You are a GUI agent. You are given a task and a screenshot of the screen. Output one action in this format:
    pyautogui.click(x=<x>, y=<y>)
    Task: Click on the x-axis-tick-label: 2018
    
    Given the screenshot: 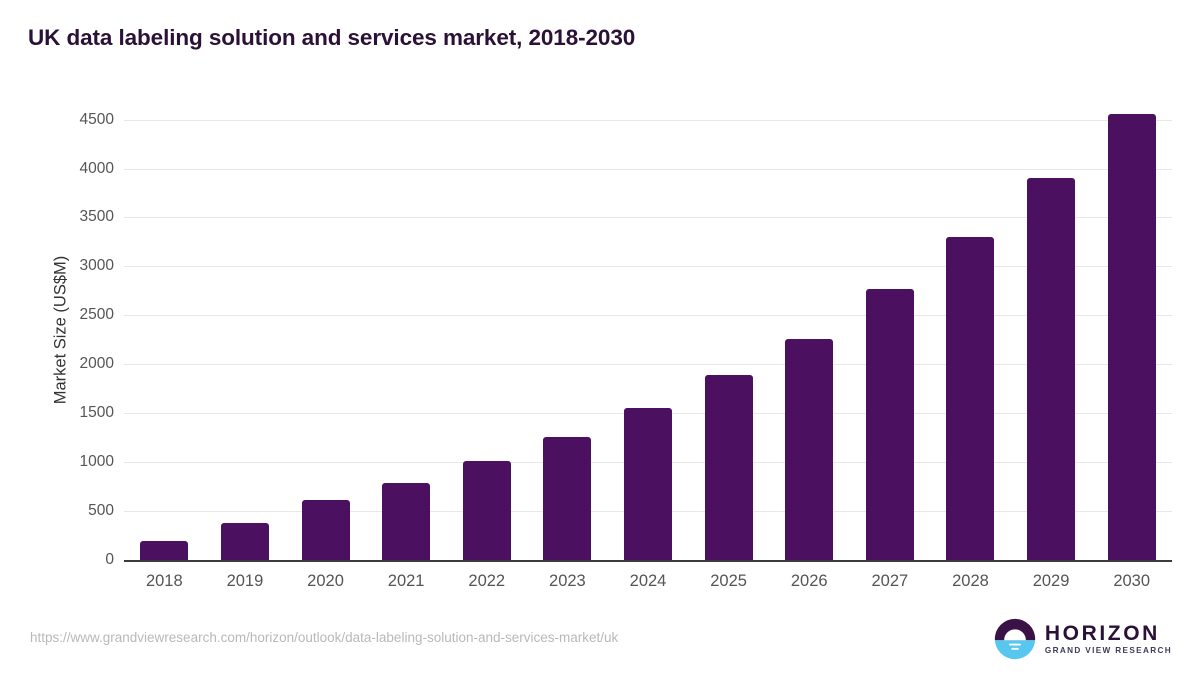 What is the action you would take?
    pyautogui.click(x=164, y=581)
    